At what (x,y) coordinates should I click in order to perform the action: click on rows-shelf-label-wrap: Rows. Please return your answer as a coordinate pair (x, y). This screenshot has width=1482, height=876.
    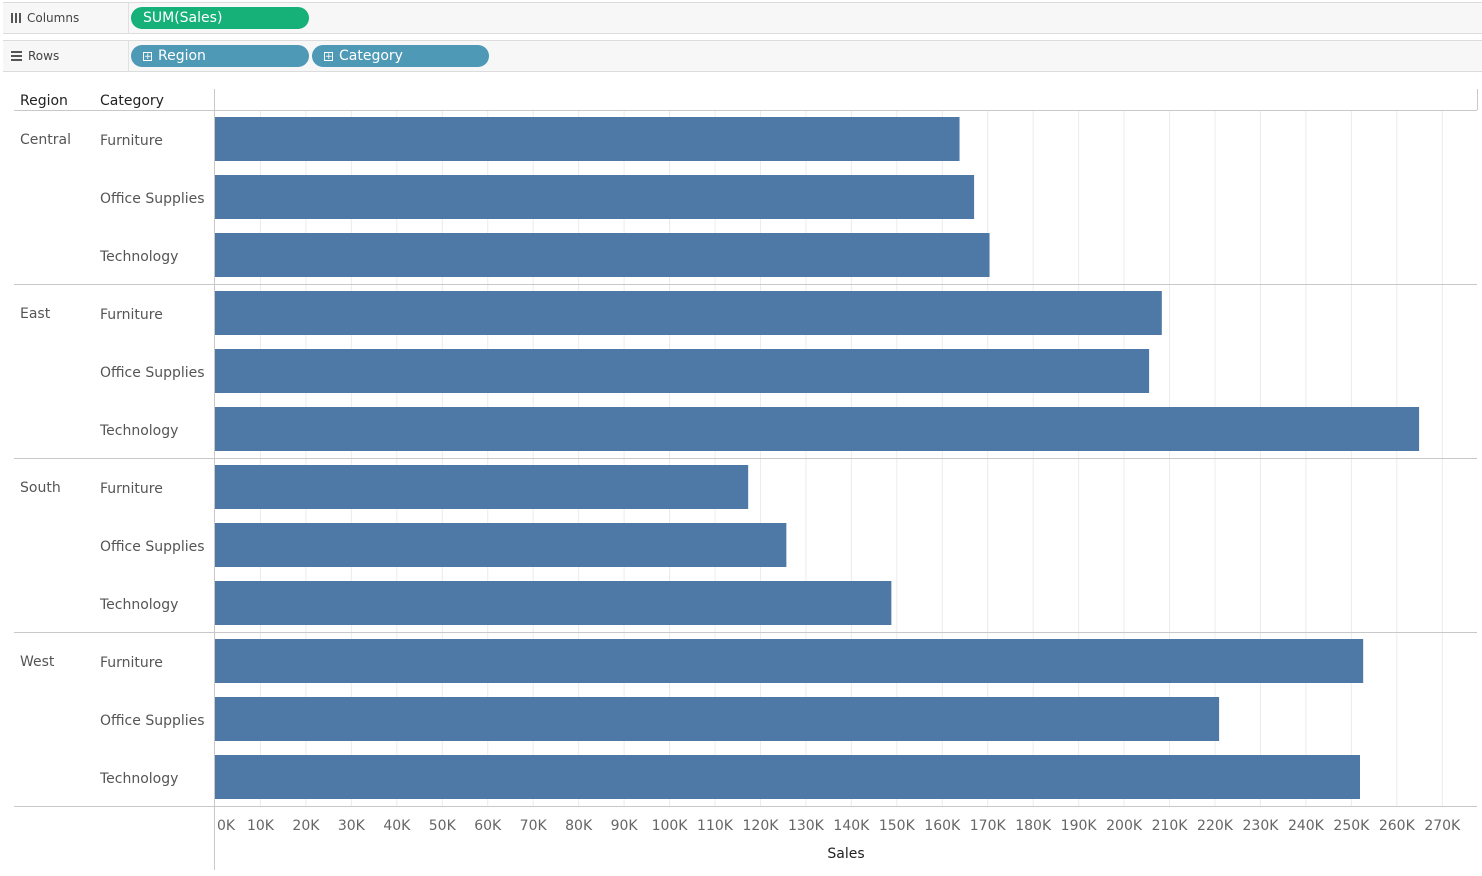
    Looking at the image, I should click on (35, 56).